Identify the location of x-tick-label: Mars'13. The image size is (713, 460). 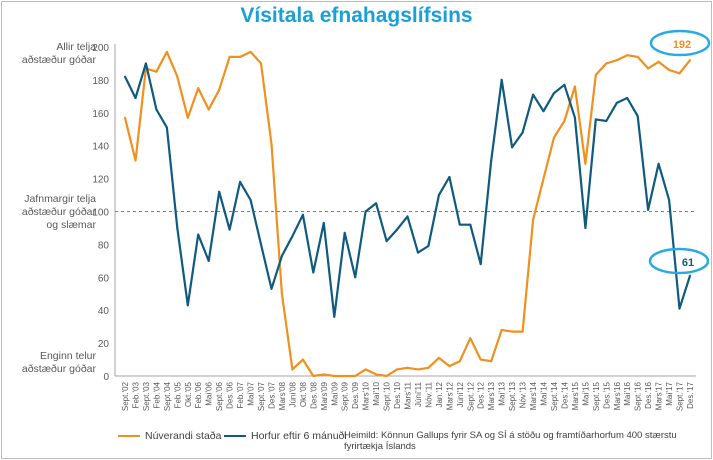
(491, 395).